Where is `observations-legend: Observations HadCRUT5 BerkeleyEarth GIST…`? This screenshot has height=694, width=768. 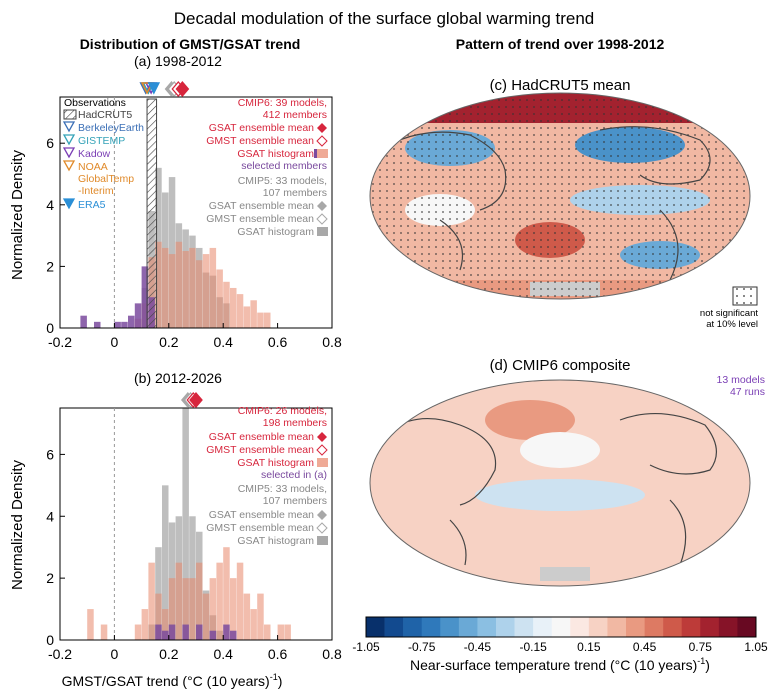
observations-legend: Observations HadCRUT5 BerkeleyEarth GIST… is located at coordinates (103, 154).